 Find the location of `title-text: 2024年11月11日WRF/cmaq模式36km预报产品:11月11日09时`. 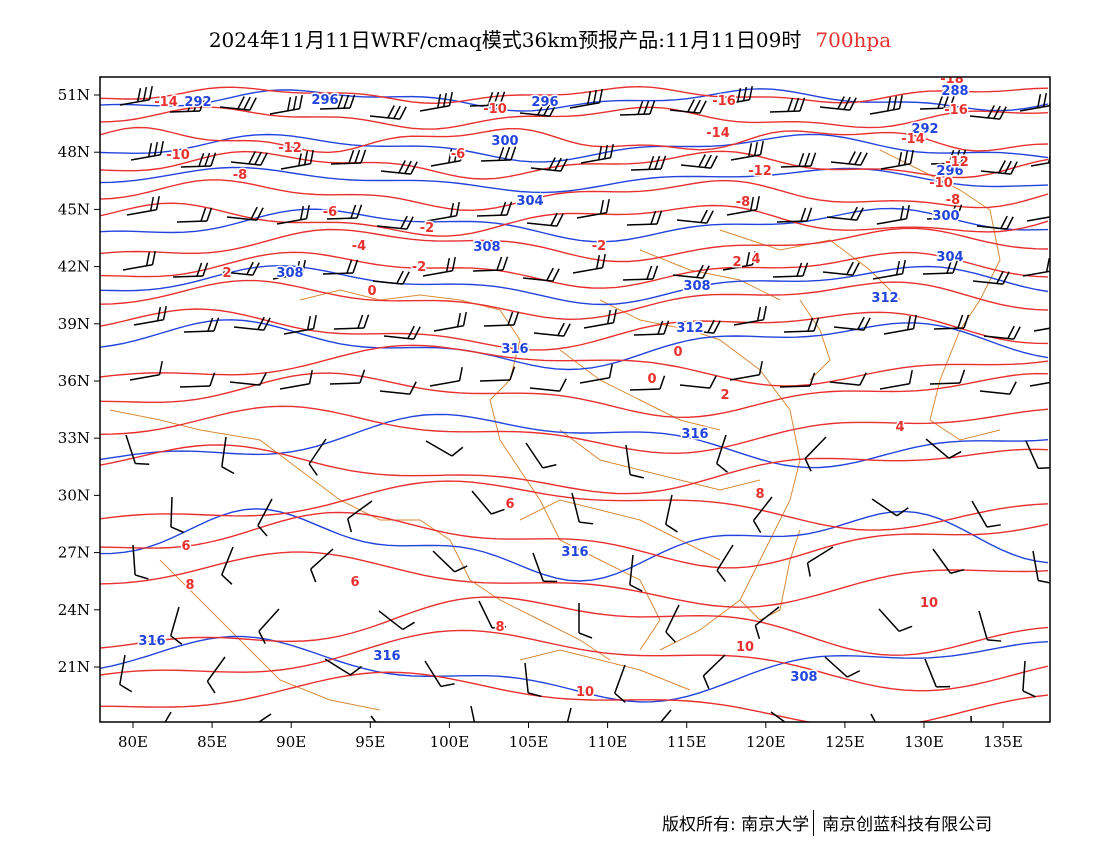

title-text: 2024年11月11日WRF/cmaq模式36km预报产品:11月11日09时 is located at coordinates (505, 40).